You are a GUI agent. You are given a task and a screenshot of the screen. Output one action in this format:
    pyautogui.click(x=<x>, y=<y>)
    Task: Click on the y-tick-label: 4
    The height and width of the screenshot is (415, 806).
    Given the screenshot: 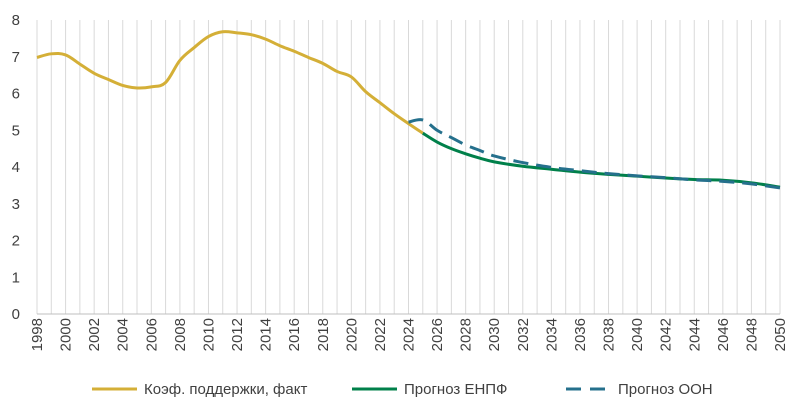 What is the action you would take?
    pyautogui.click(x=16, y=167)
    